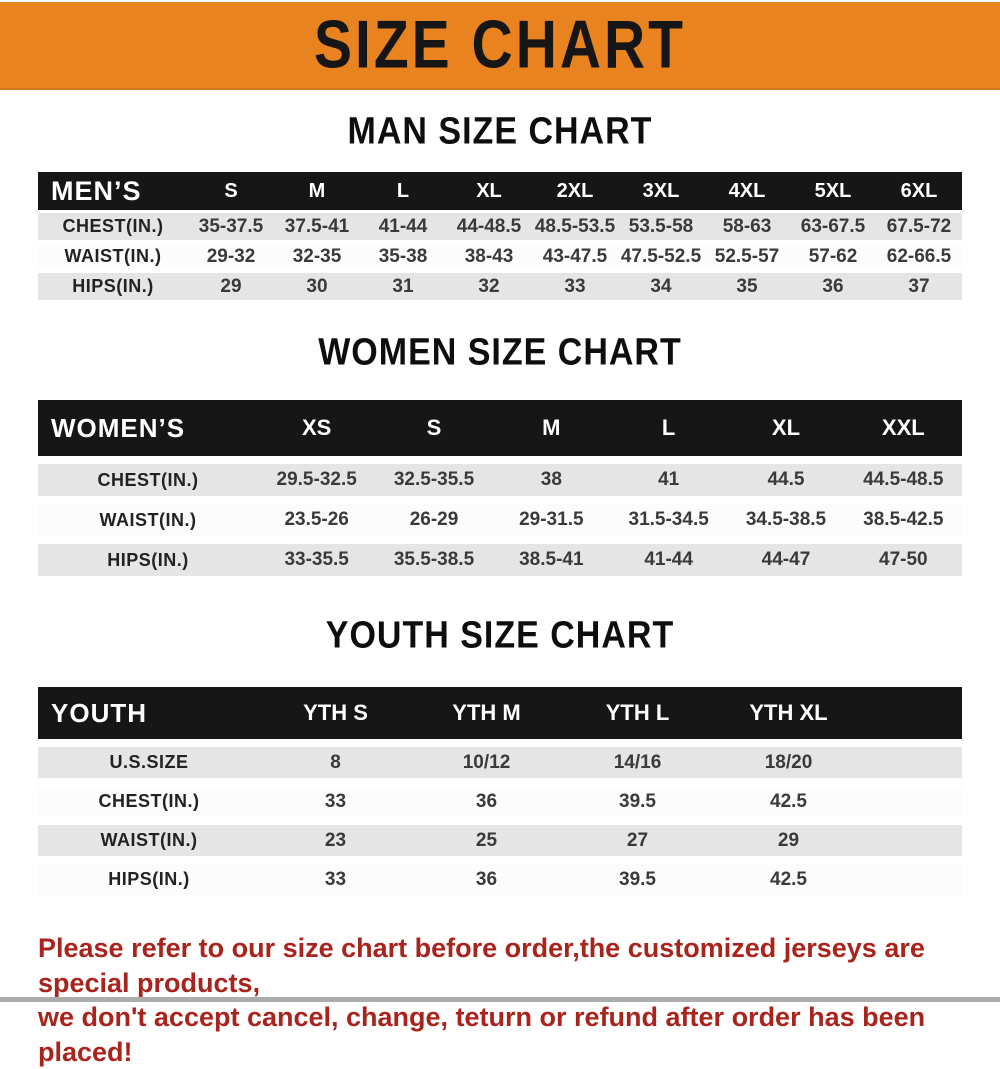  I want to click on measurement-value-cell: 32.5-35.5, so click(434, 480).